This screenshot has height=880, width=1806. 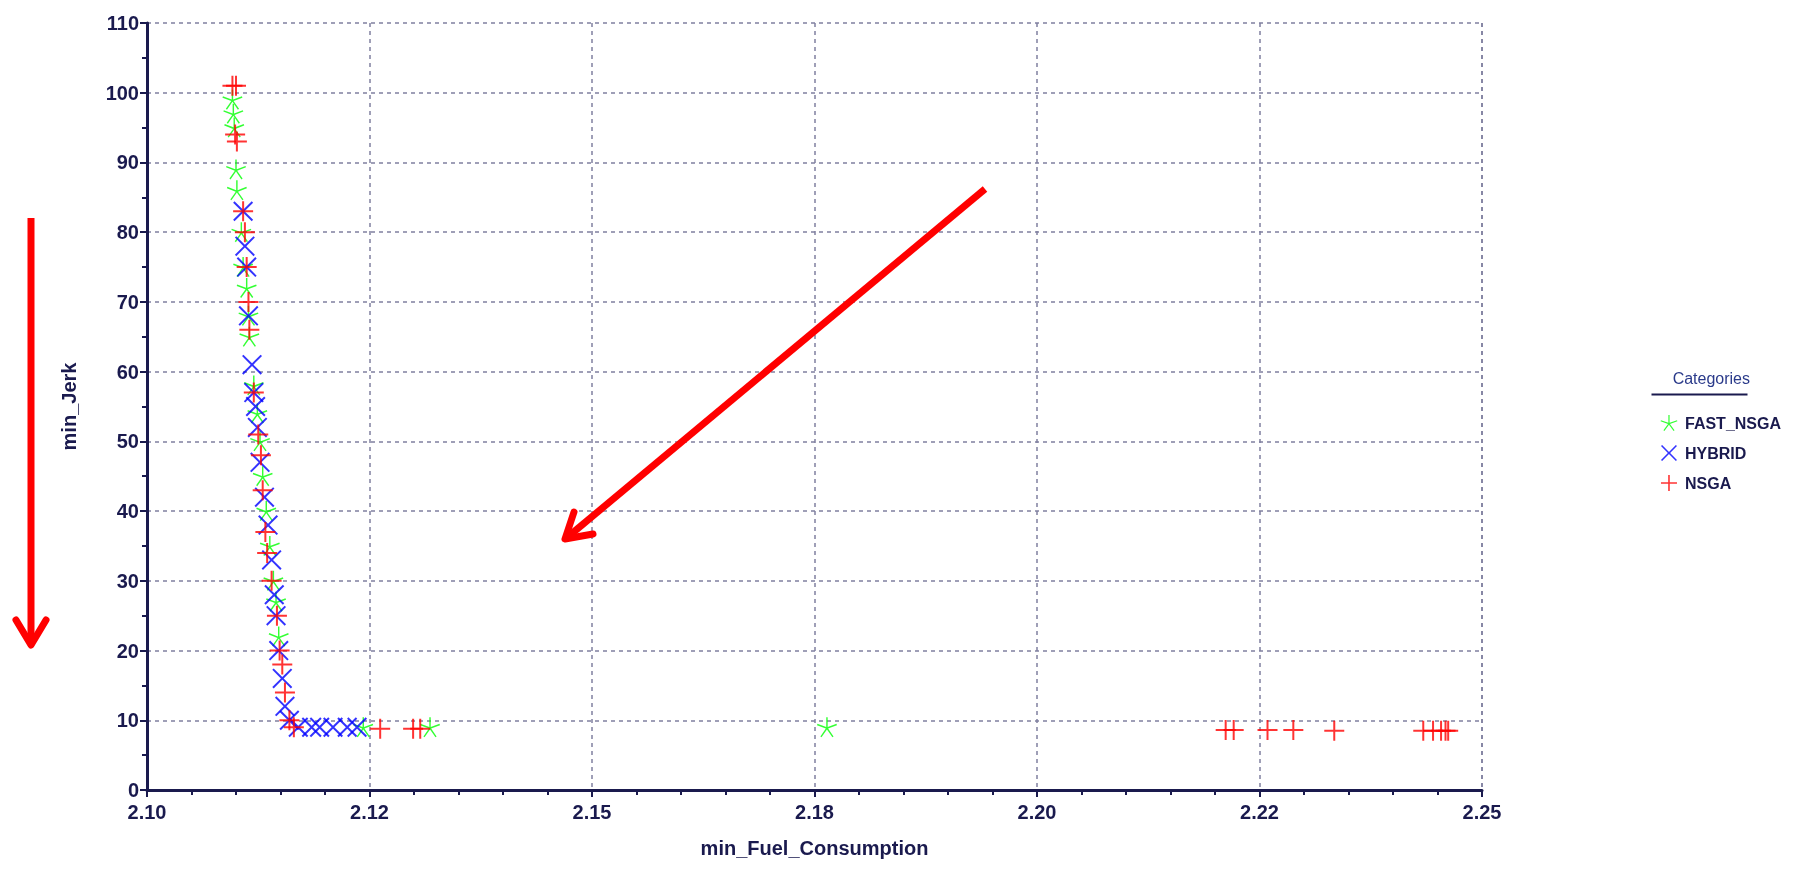 What do you see at coordinates (127, 232) in the screenshot?
I see `y-tick-label: 80` at bounding box center [127, 232].